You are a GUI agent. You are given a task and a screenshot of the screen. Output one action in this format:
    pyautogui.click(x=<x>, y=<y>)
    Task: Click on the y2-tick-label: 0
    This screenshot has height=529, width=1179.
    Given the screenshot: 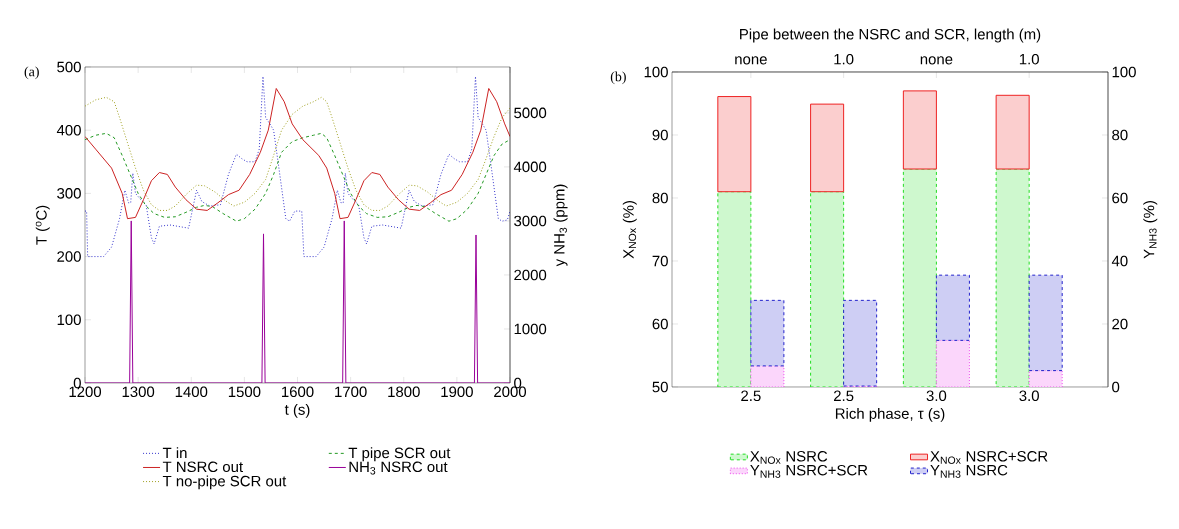 What is the action you would take?
    pyautogui.click(x=1116, y=387)
    